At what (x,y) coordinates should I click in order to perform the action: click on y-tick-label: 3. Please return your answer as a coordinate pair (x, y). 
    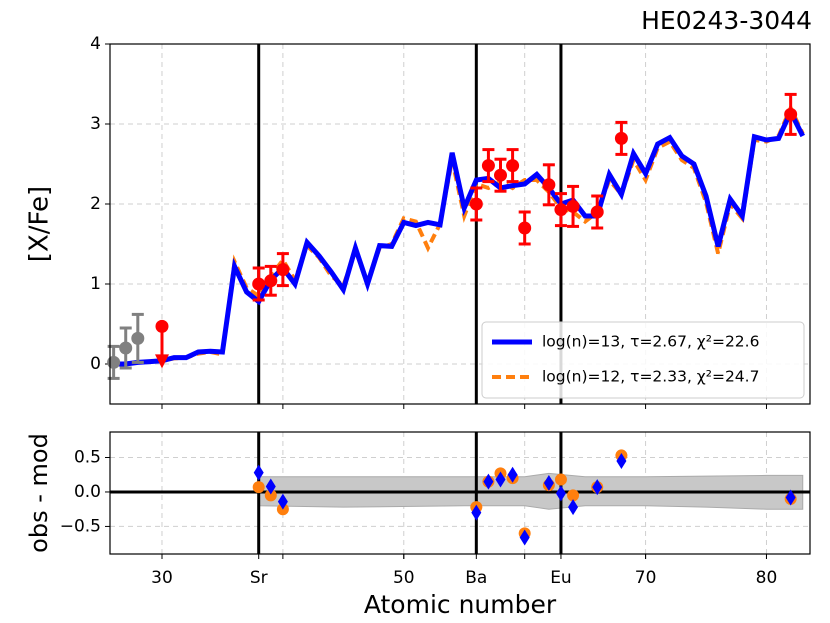
    Looking at the image, I should click on (95, 124).